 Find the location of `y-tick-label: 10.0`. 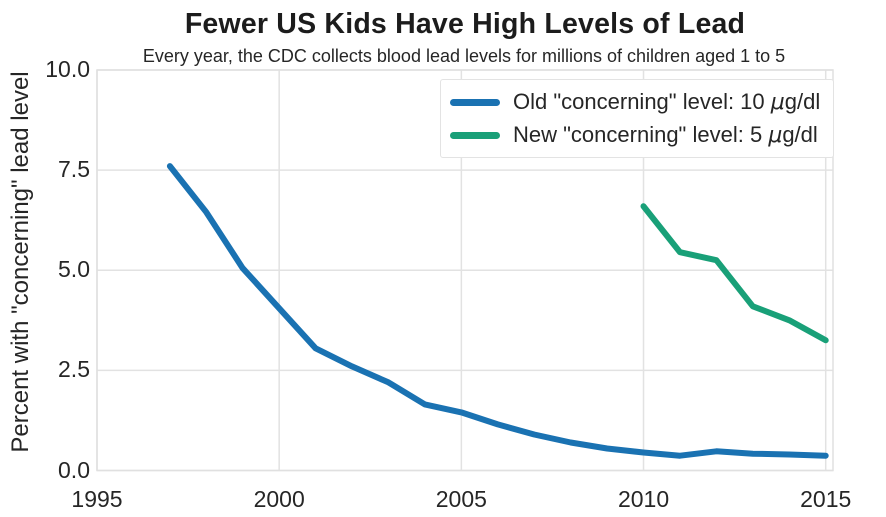

y-tick-label: 10.0 is located at coordinates (67, 69).